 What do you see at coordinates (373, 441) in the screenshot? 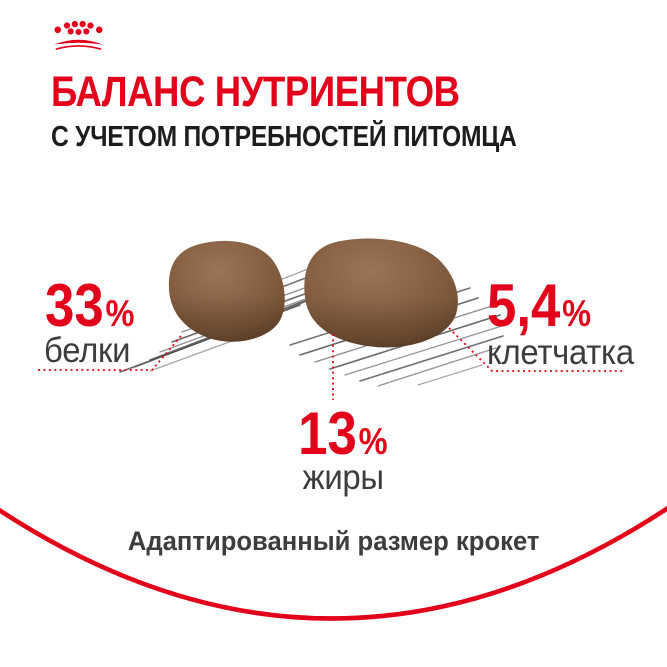
I see `fat-unit: %` at bounding box center [373, 441].